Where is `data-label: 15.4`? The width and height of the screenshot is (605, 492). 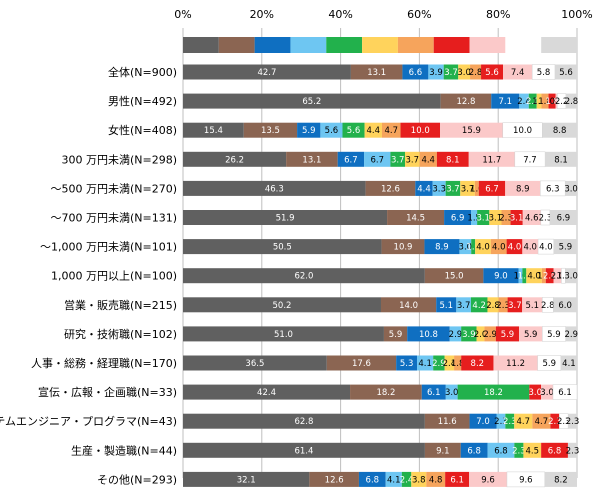
data-label: 15.4 is located at coordinates (213, 131).